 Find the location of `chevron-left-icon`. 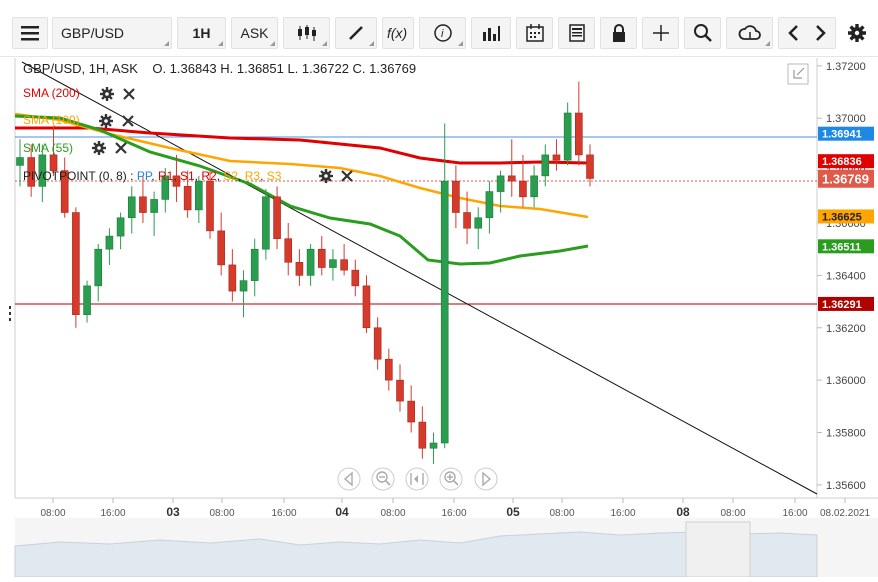

chevron-left-icon is located at coordinates (793, 33).